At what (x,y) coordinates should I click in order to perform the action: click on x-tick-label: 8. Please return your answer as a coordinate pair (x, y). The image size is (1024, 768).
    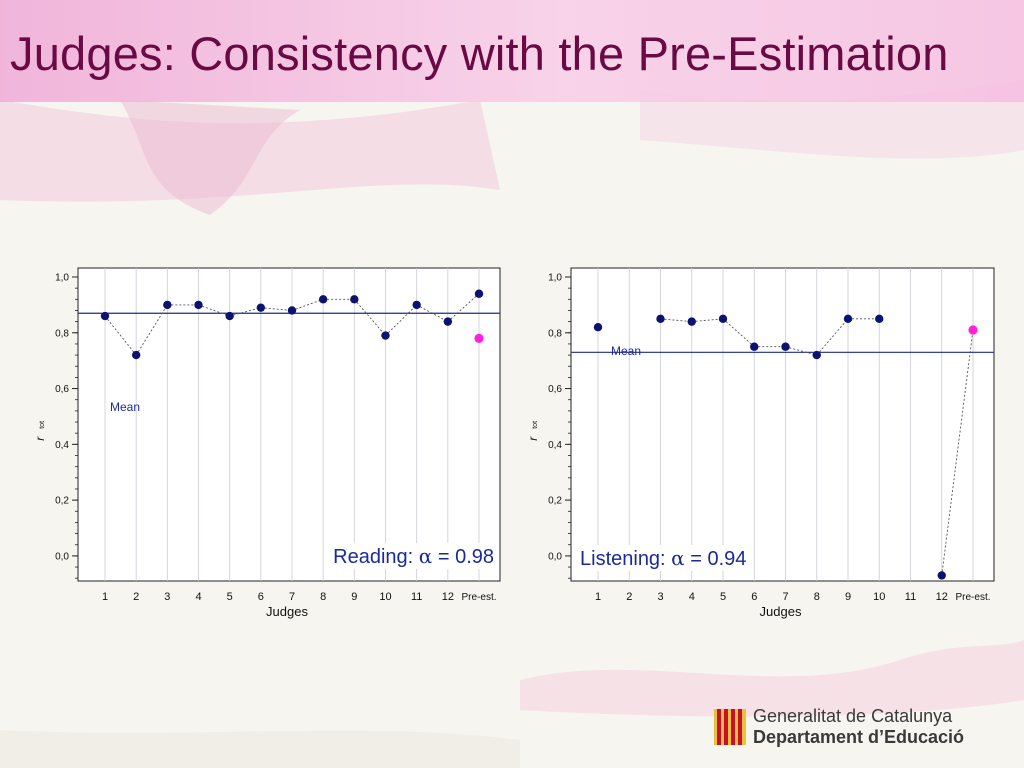
    Looking at the image, I should click on (323, 597).